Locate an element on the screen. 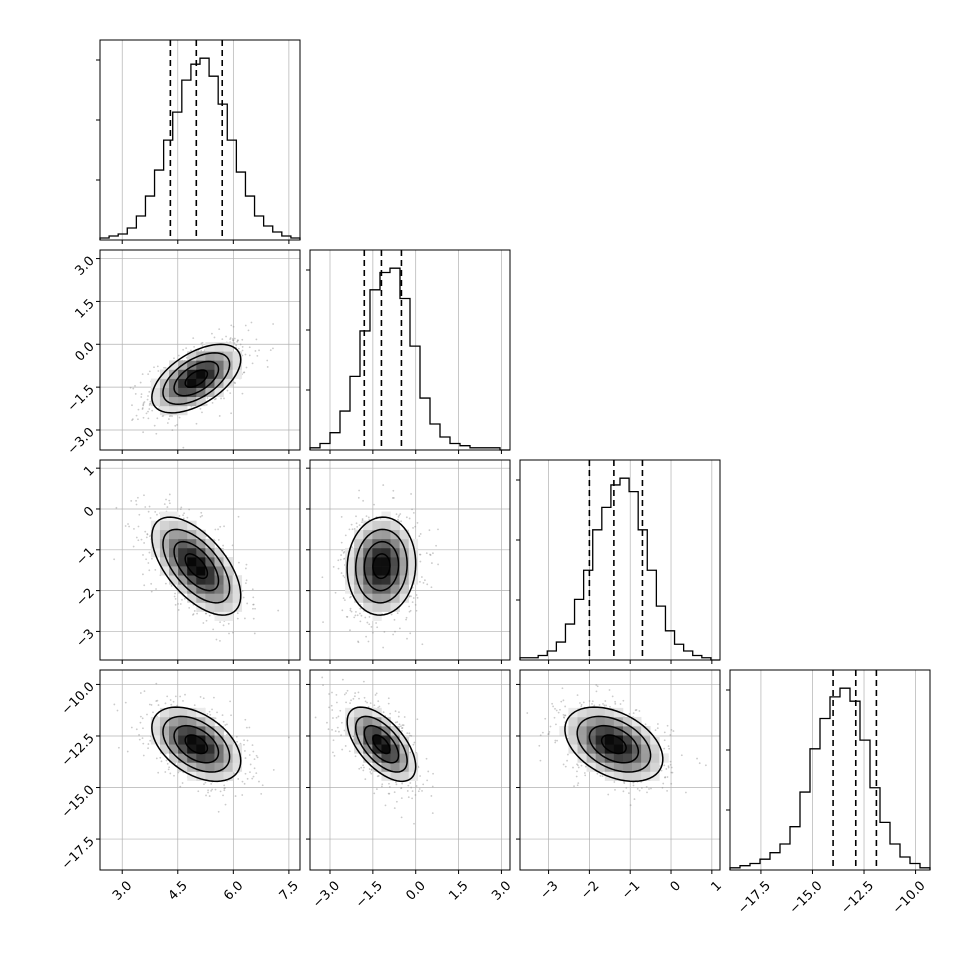  y-tick-label: −15.0 is located at coordinates (78, 802).